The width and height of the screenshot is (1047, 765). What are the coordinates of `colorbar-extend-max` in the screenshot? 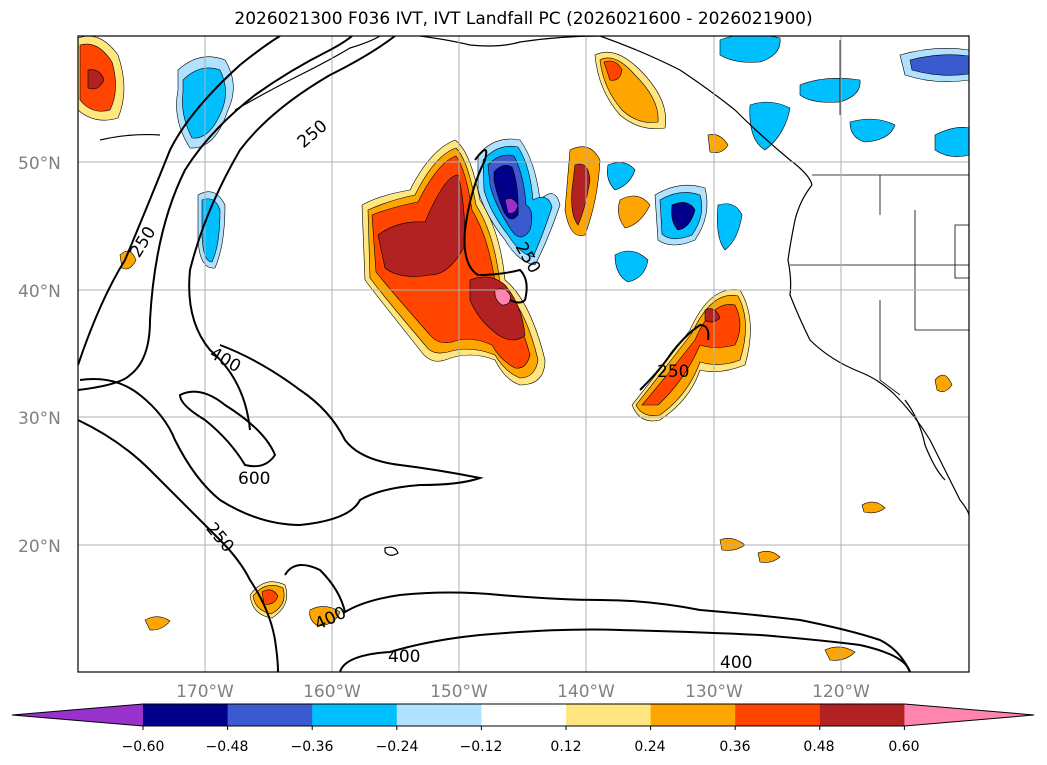 It's located at (969, 715).